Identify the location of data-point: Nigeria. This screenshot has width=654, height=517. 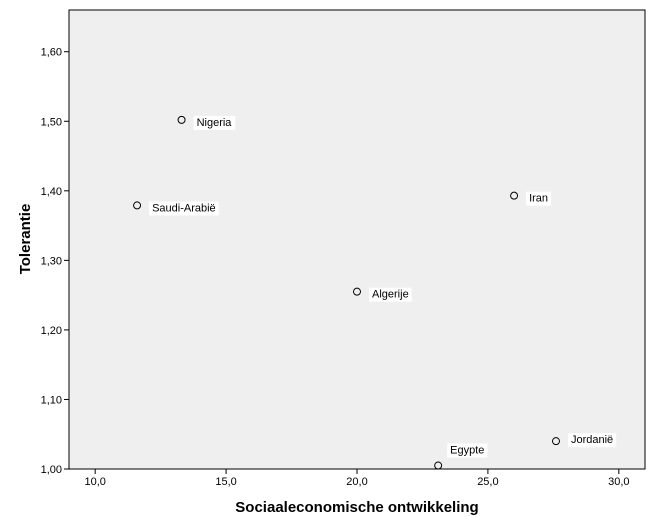
(206, 122).